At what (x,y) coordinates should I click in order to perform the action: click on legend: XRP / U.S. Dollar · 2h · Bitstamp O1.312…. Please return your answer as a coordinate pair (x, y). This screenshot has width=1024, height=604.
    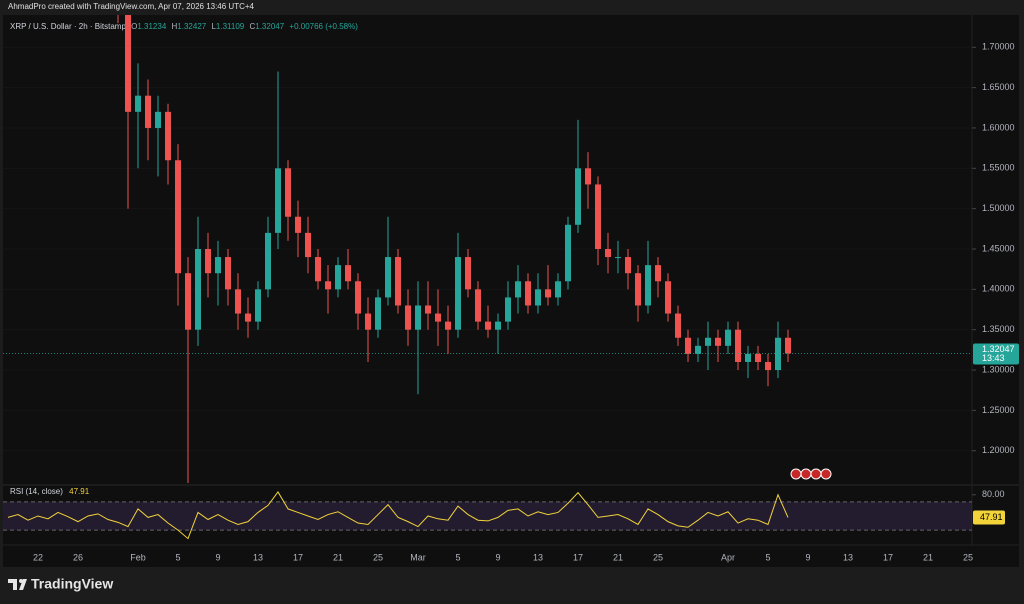
    Looking at the image, I should click on (184, 26).